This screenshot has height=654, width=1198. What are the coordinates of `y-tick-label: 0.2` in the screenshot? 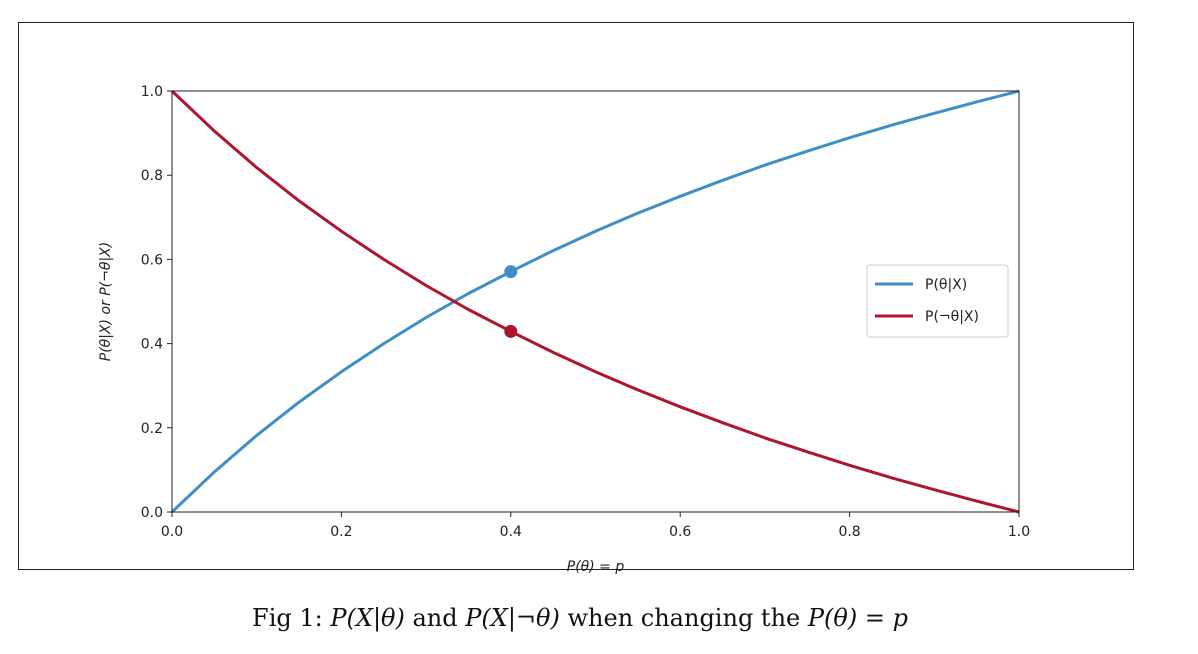 It's located at (152, 429).